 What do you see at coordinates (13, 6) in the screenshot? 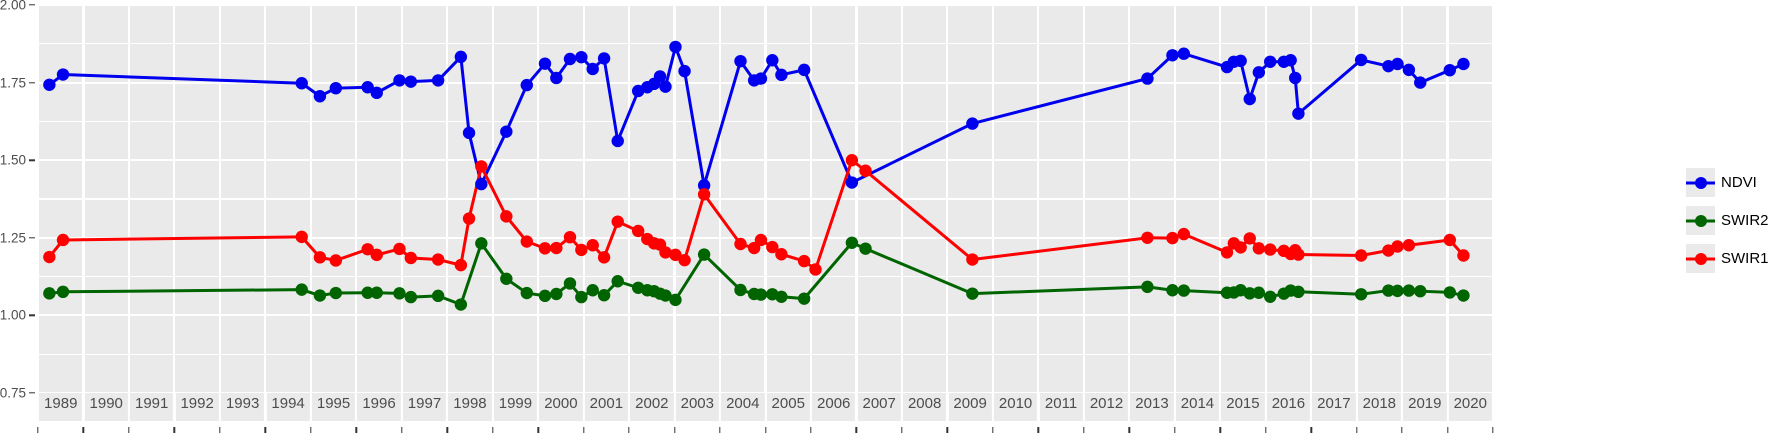
I see `y-axis-tick-label: 2.00` at bounding box center [13, 6].